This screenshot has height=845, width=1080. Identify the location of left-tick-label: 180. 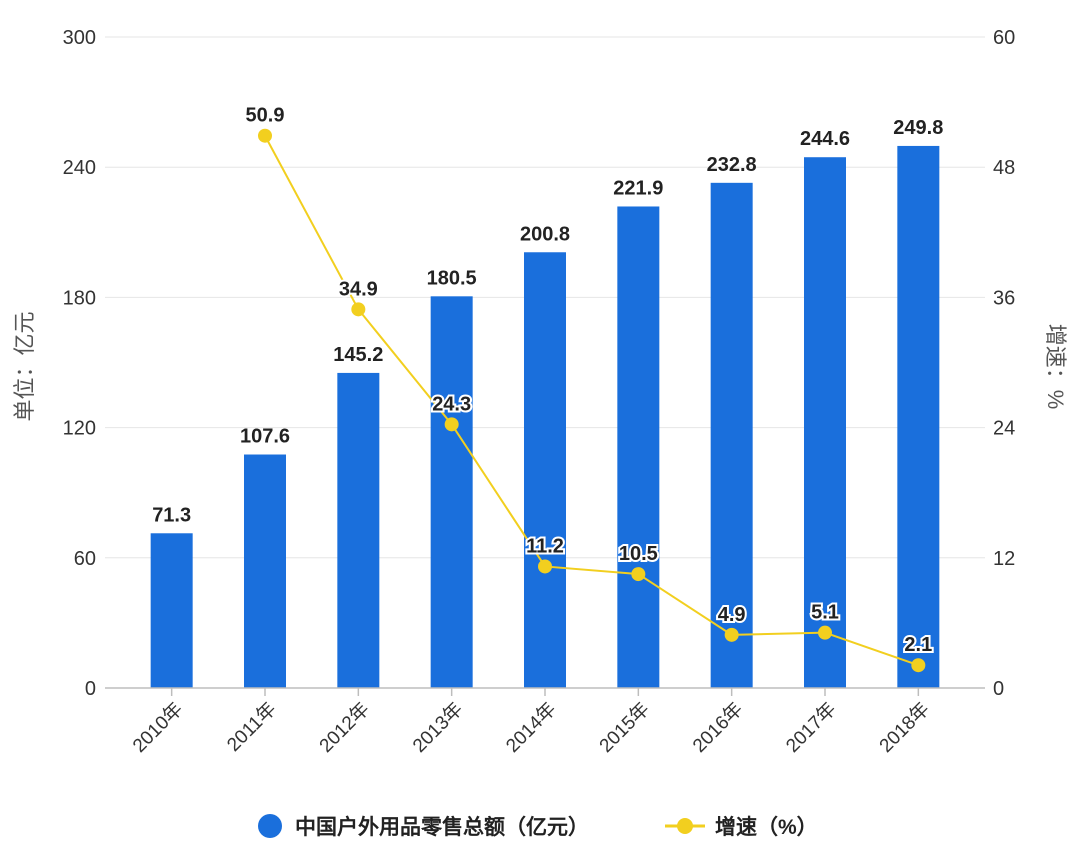
(79, 298).